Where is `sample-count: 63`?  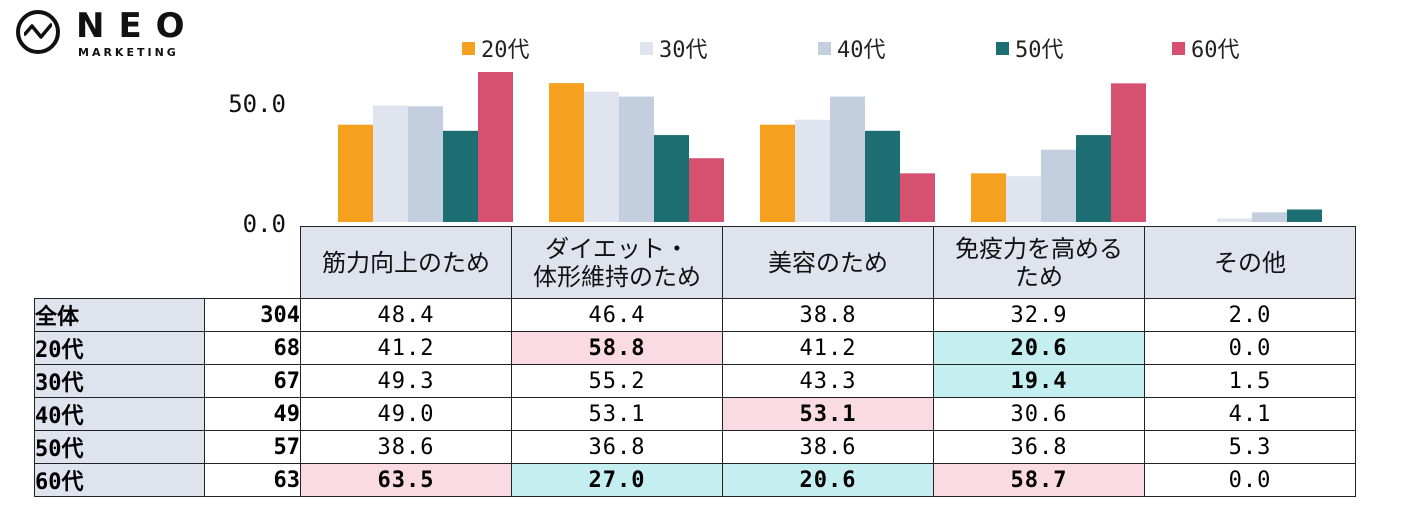 sample-count: 63 is located at coordinates (252, 480).